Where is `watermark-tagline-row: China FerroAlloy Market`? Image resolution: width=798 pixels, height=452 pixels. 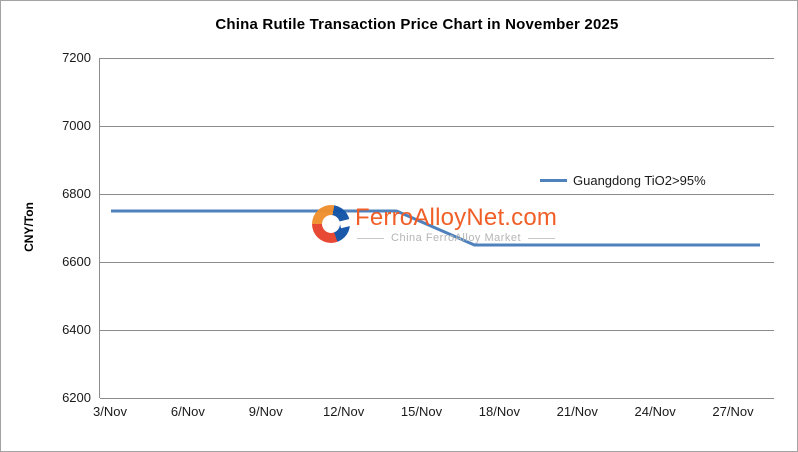 watermark-tagline-row: China FerroAlloy Market is located at coordinates (456, 238).